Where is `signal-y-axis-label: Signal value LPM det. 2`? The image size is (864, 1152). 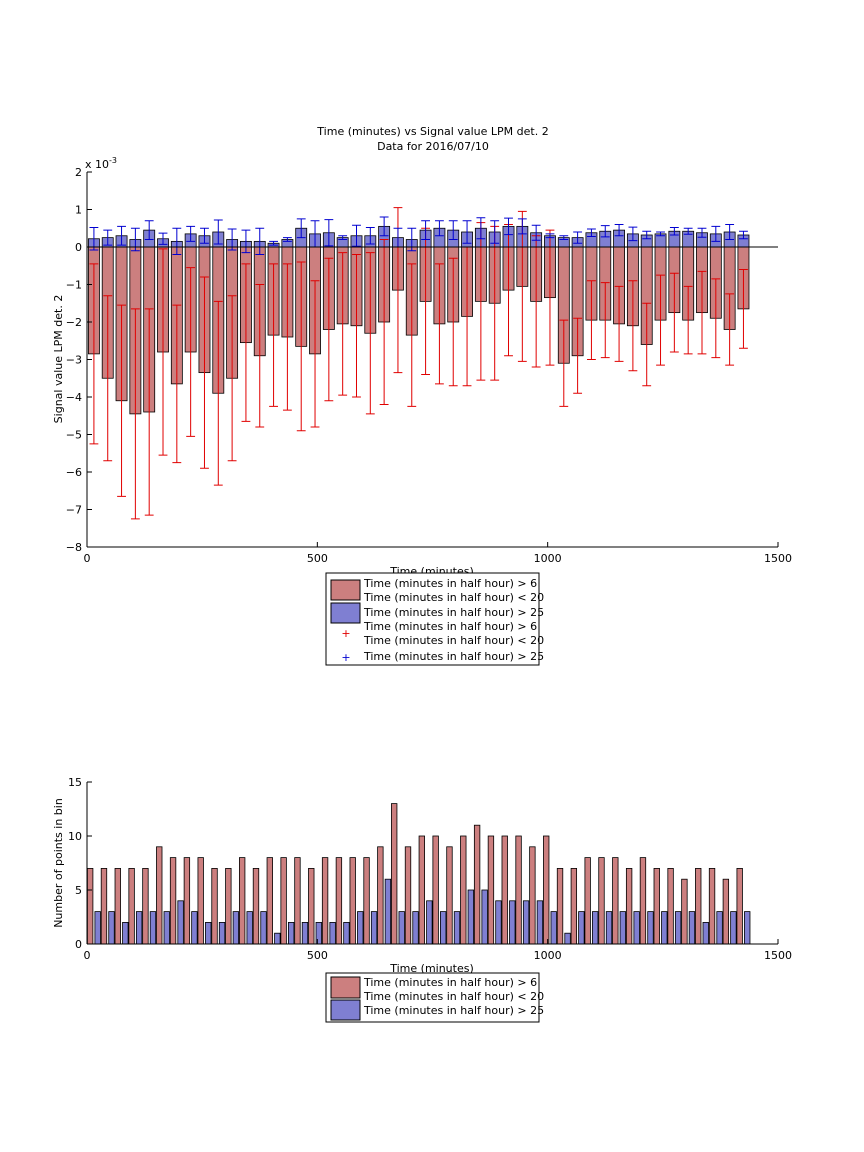
signal-y-axis-label: Signal value LPM det. 2 is located at coordinates (58, 359).